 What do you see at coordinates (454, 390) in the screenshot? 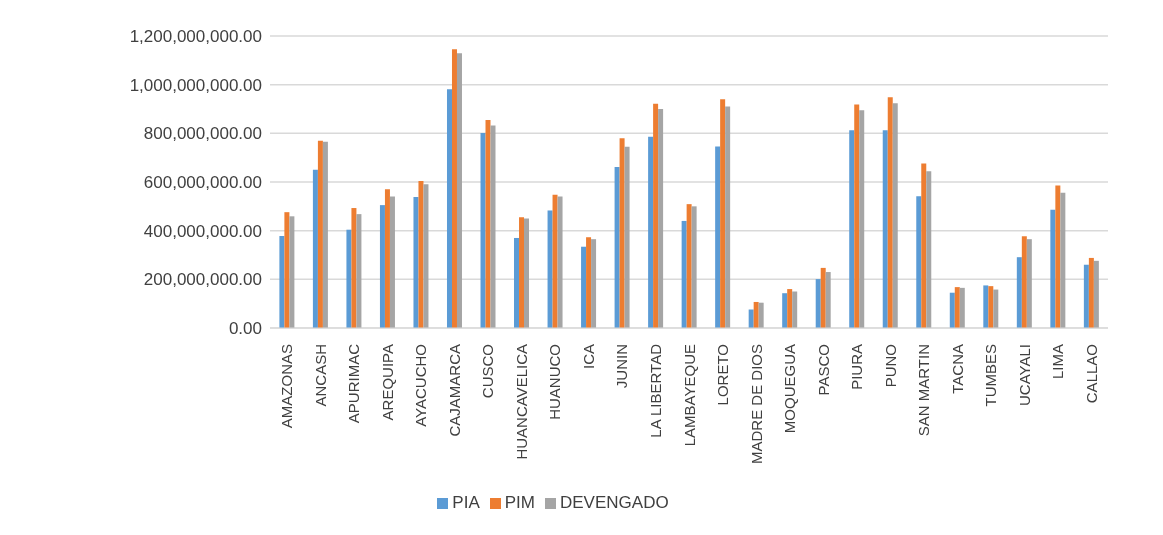
I see `x-tick-label: CAJAMARCA` at bounding box center [454, 390].